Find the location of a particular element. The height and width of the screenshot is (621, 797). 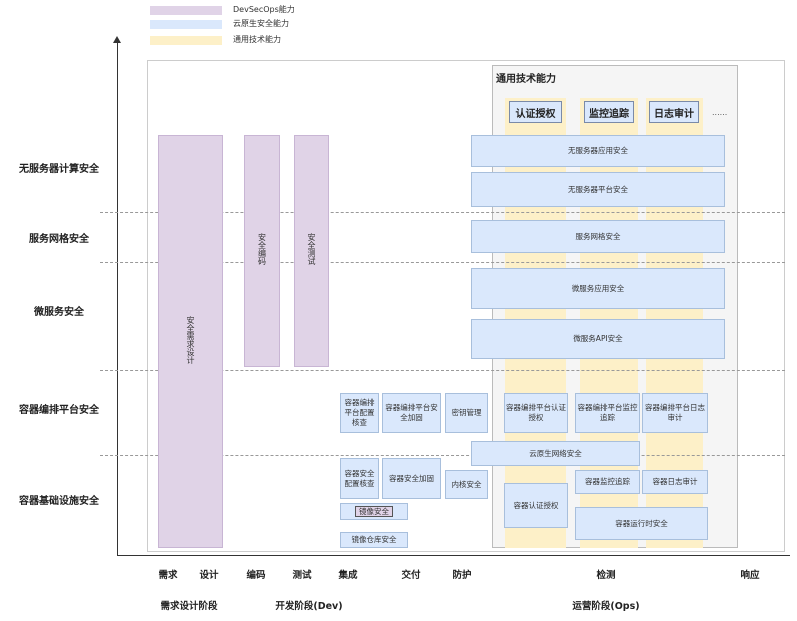

general-capability-title: 通用技术能力 is located at coordinates (526, 79).